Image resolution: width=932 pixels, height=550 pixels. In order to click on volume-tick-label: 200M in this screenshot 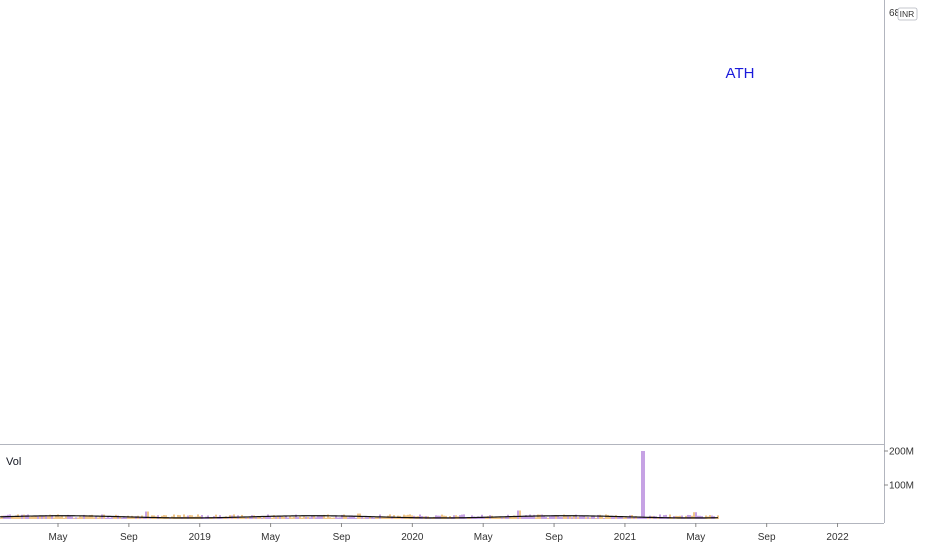, I will do `click(901, 452)`.